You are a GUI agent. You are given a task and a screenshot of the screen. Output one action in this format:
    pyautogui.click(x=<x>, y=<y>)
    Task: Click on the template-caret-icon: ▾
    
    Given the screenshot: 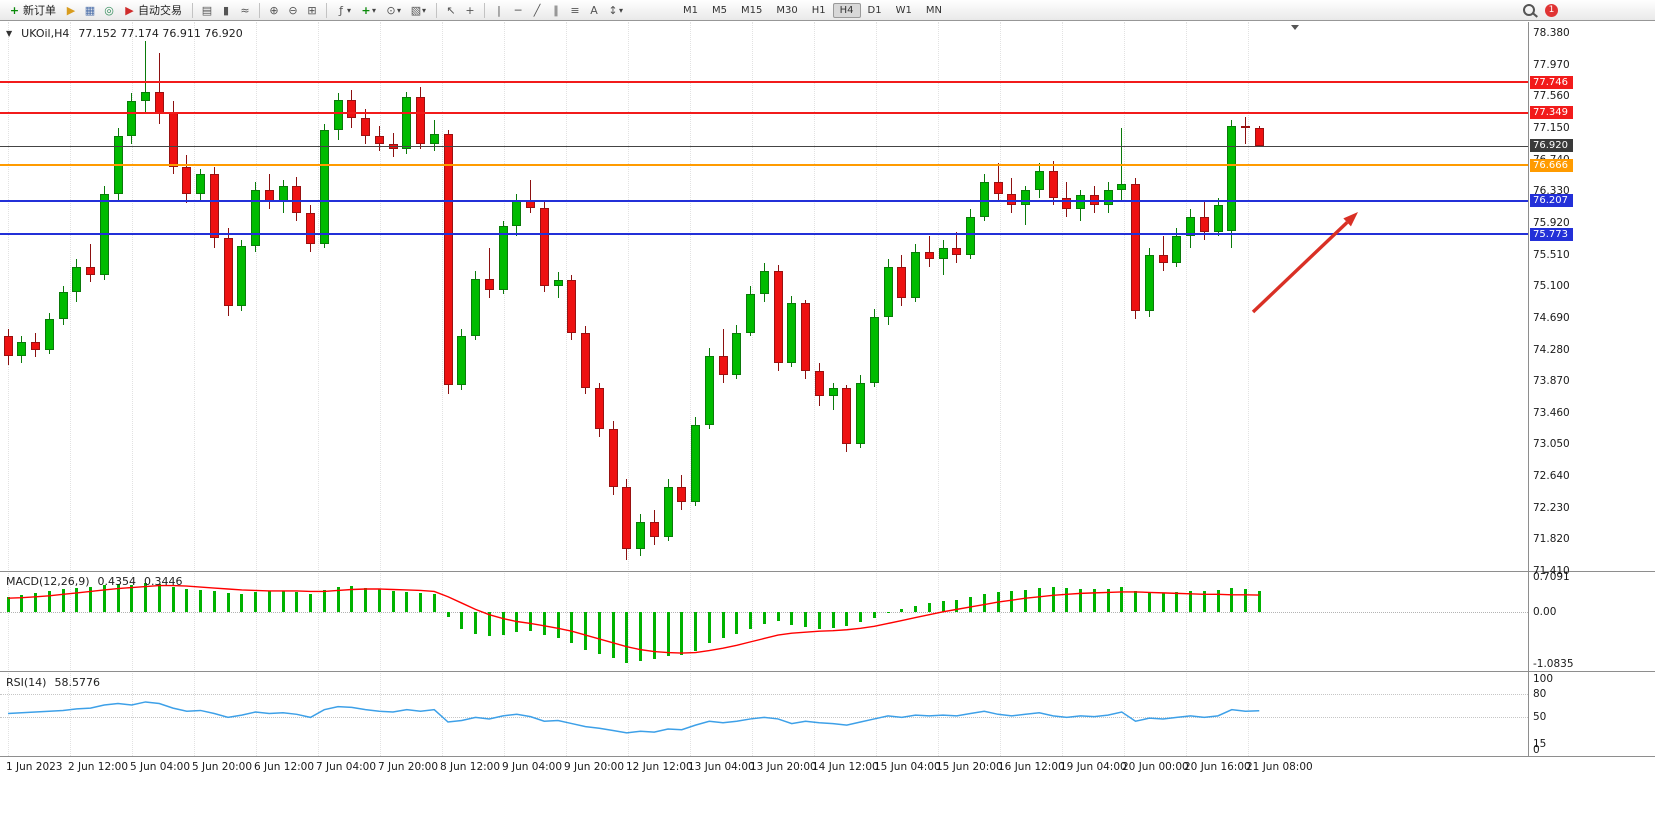 What is the action you would take?
    pyautogui.click(x=424, y=10)
    